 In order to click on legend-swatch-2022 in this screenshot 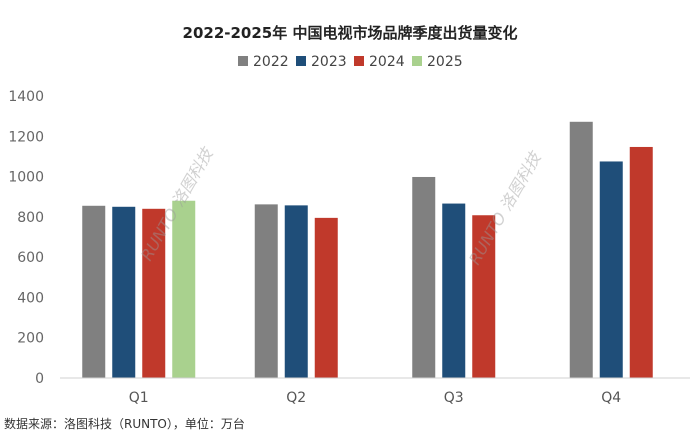, I will do `click(243, 61)`.